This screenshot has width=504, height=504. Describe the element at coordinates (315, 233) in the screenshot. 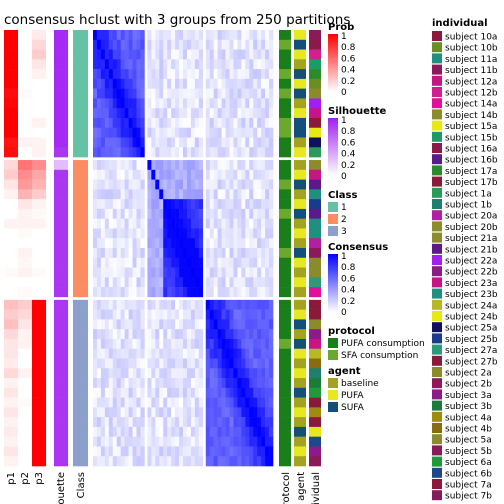

I see `individual-cell` at that location.